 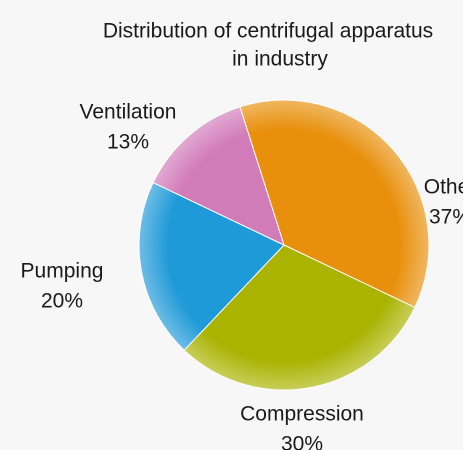 I want to click on slice-label: Pumping, so click(x=62, y=271).